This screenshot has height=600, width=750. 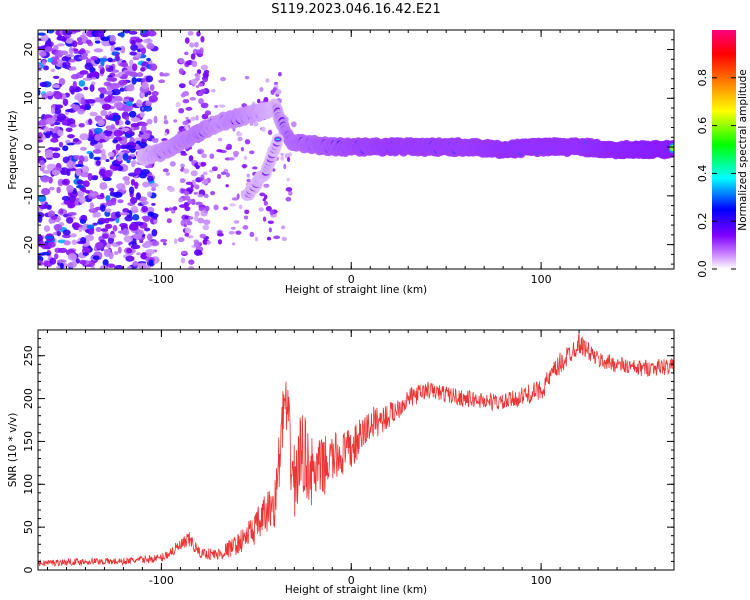 What do you see at coordinates (716, 173) in the screenshot?
I see `colorbar-ticks: 0.0 0.2 0.4 0.6 0.8` at bounding box center [716, 173].